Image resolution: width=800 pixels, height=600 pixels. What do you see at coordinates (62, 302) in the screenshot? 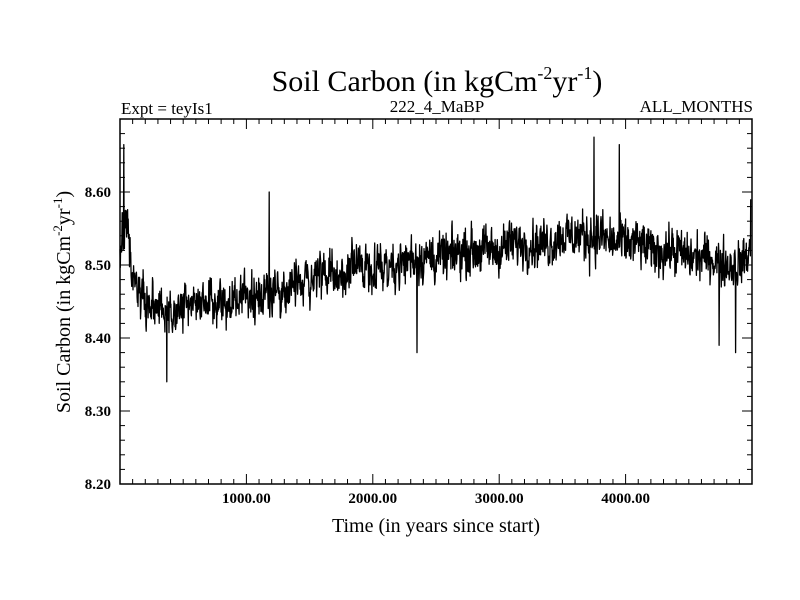
I see `y-axis-label: Soil Carbon (in kgCm-2yr-1)` at bounding box center [62, 302].